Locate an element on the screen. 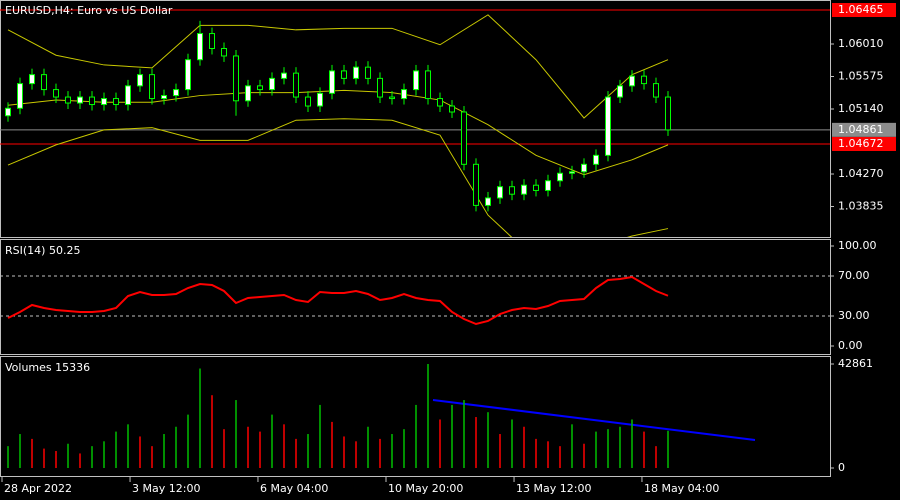 The image size is (900, 500). y-tick-label: 1.06010 is located at coordinates (861, 43).